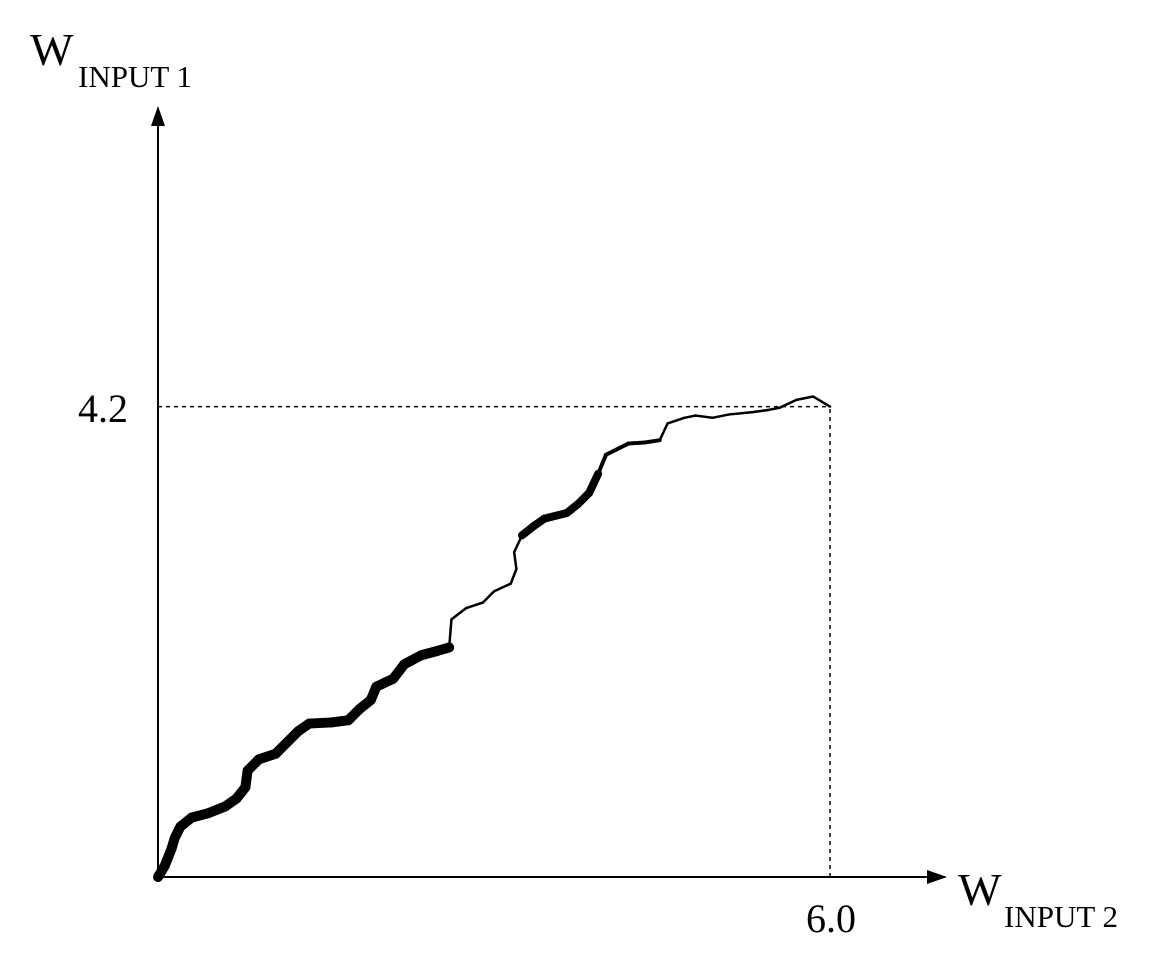 The height and width of the screenshot is (974, 1174). What do you see at coordinates (831, 918) in the screenshot?
I see `x-tick-label: 6.0` at bounding box center [831, 918].